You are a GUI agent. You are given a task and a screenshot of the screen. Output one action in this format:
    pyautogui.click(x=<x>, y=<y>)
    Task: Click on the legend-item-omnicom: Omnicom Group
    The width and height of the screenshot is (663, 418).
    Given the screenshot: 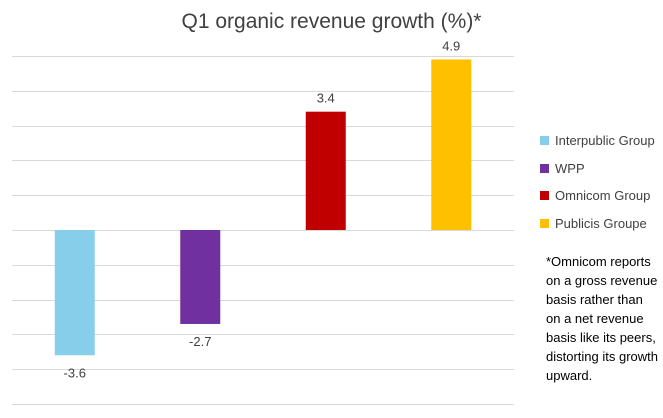 What is the action you would take?
    pyautogui.click(x=599, y=196)
    